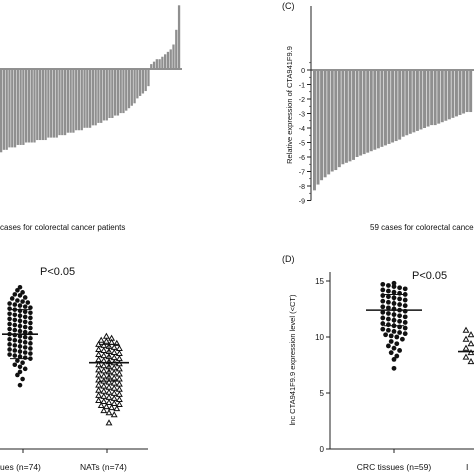 This screenshot has width=474, height=474. Describe the element at coordinates (292, 359) in the screenshot. I see `y-axis-label: lnc CTA941F9.9 expression level (<CT)` at that location.